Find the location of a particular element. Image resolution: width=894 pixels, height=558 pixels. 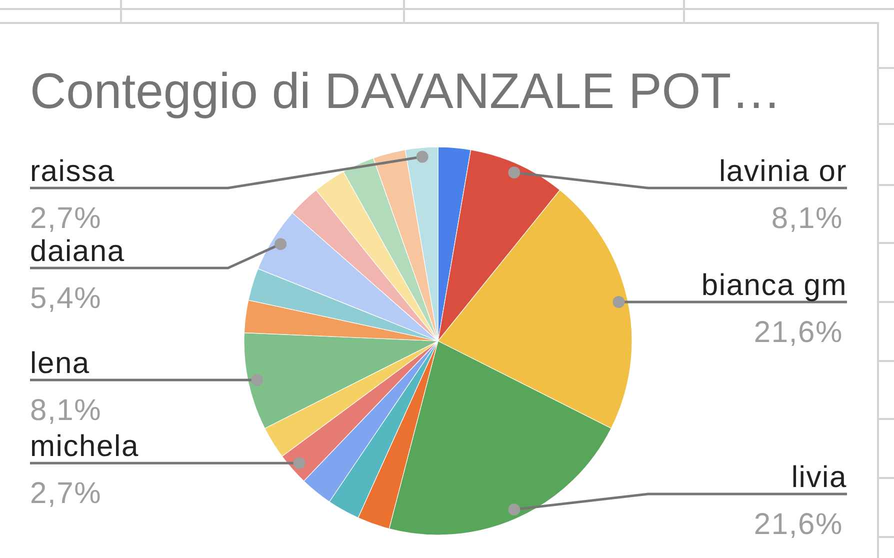

slice-label: livia is located at coordinates (819, 477).